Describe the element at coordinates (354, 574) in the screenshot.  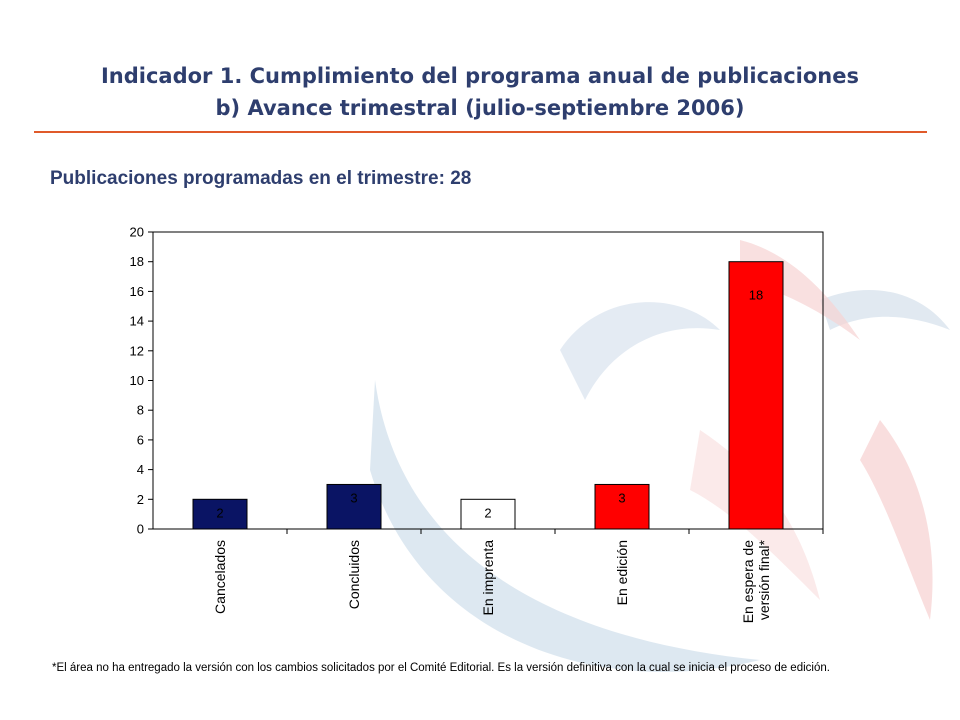
I see `x-category-label: Concluidos` at that location.